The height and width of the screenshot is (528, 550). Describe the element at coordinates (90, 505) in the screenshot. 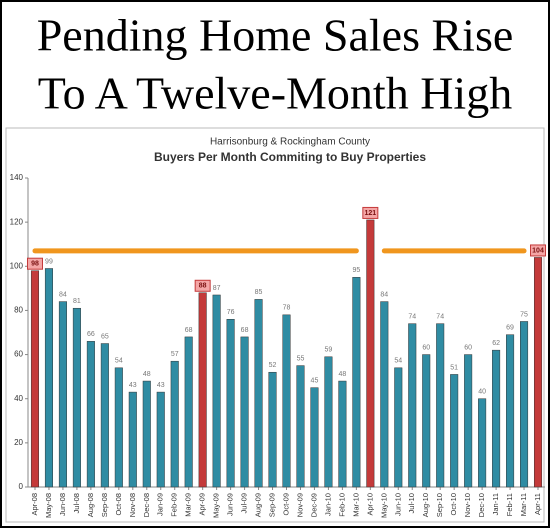

I see `x-tick-label: Aug-08` at that location.